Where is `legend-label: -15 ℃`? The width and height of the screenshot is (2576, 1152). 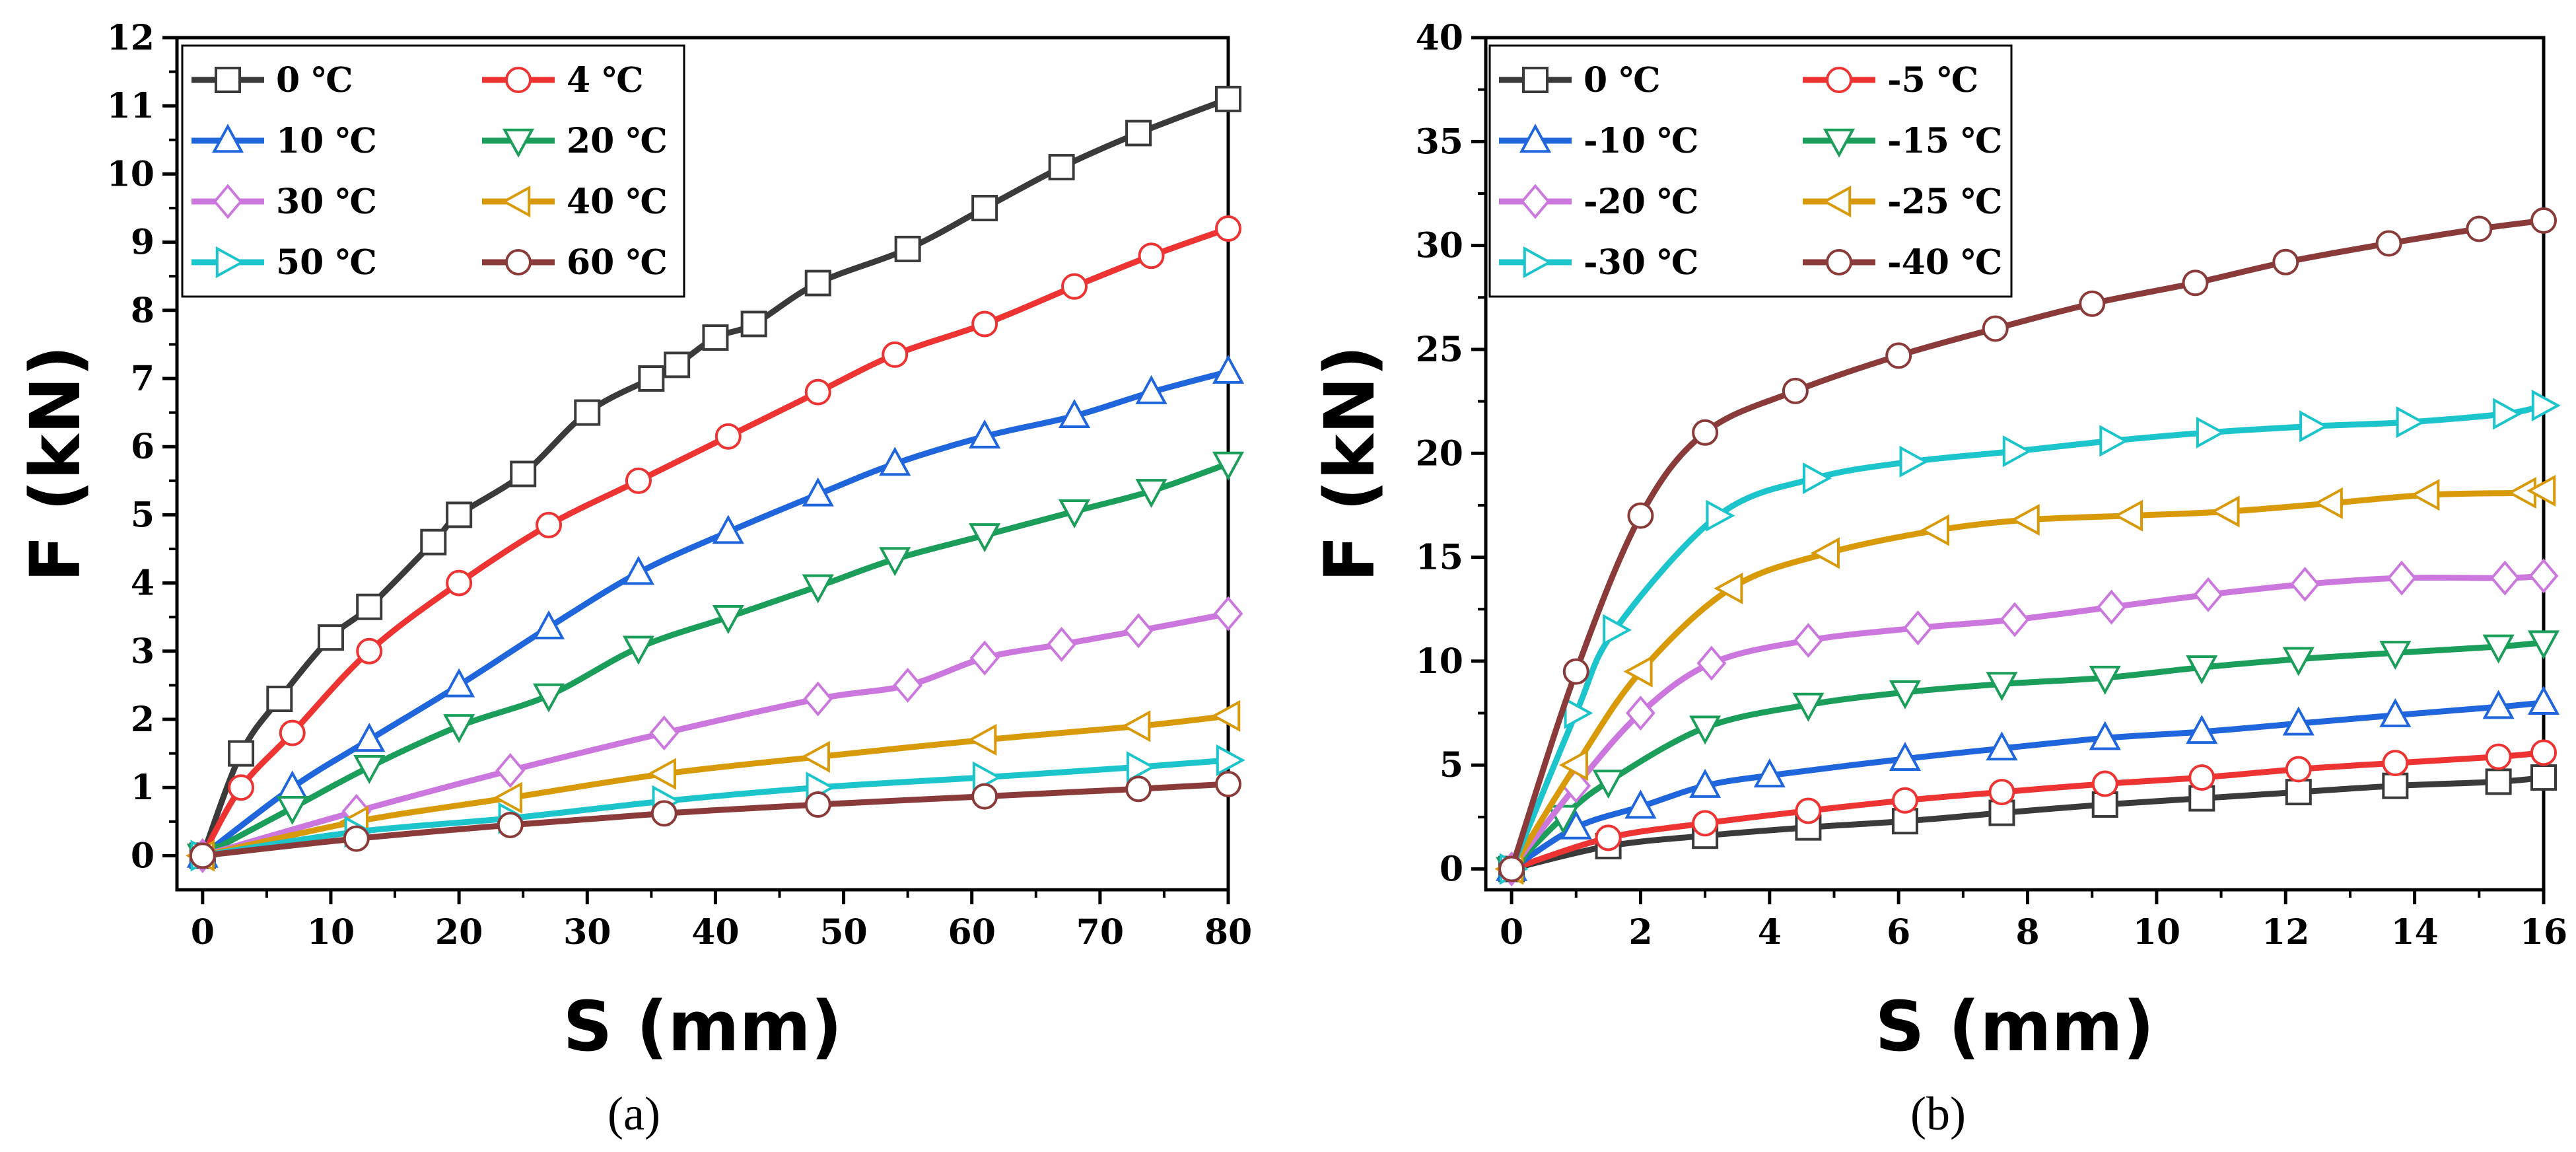 legend-label: -15 ℃ is located at coordinates (1944, 141).